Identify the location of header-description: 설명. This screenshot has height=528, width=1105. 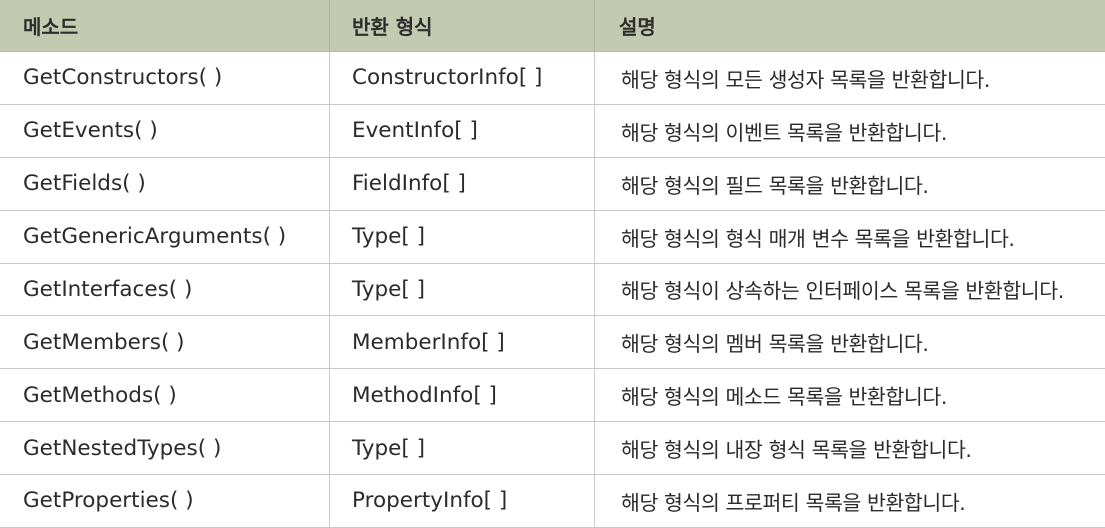
(850, 26).